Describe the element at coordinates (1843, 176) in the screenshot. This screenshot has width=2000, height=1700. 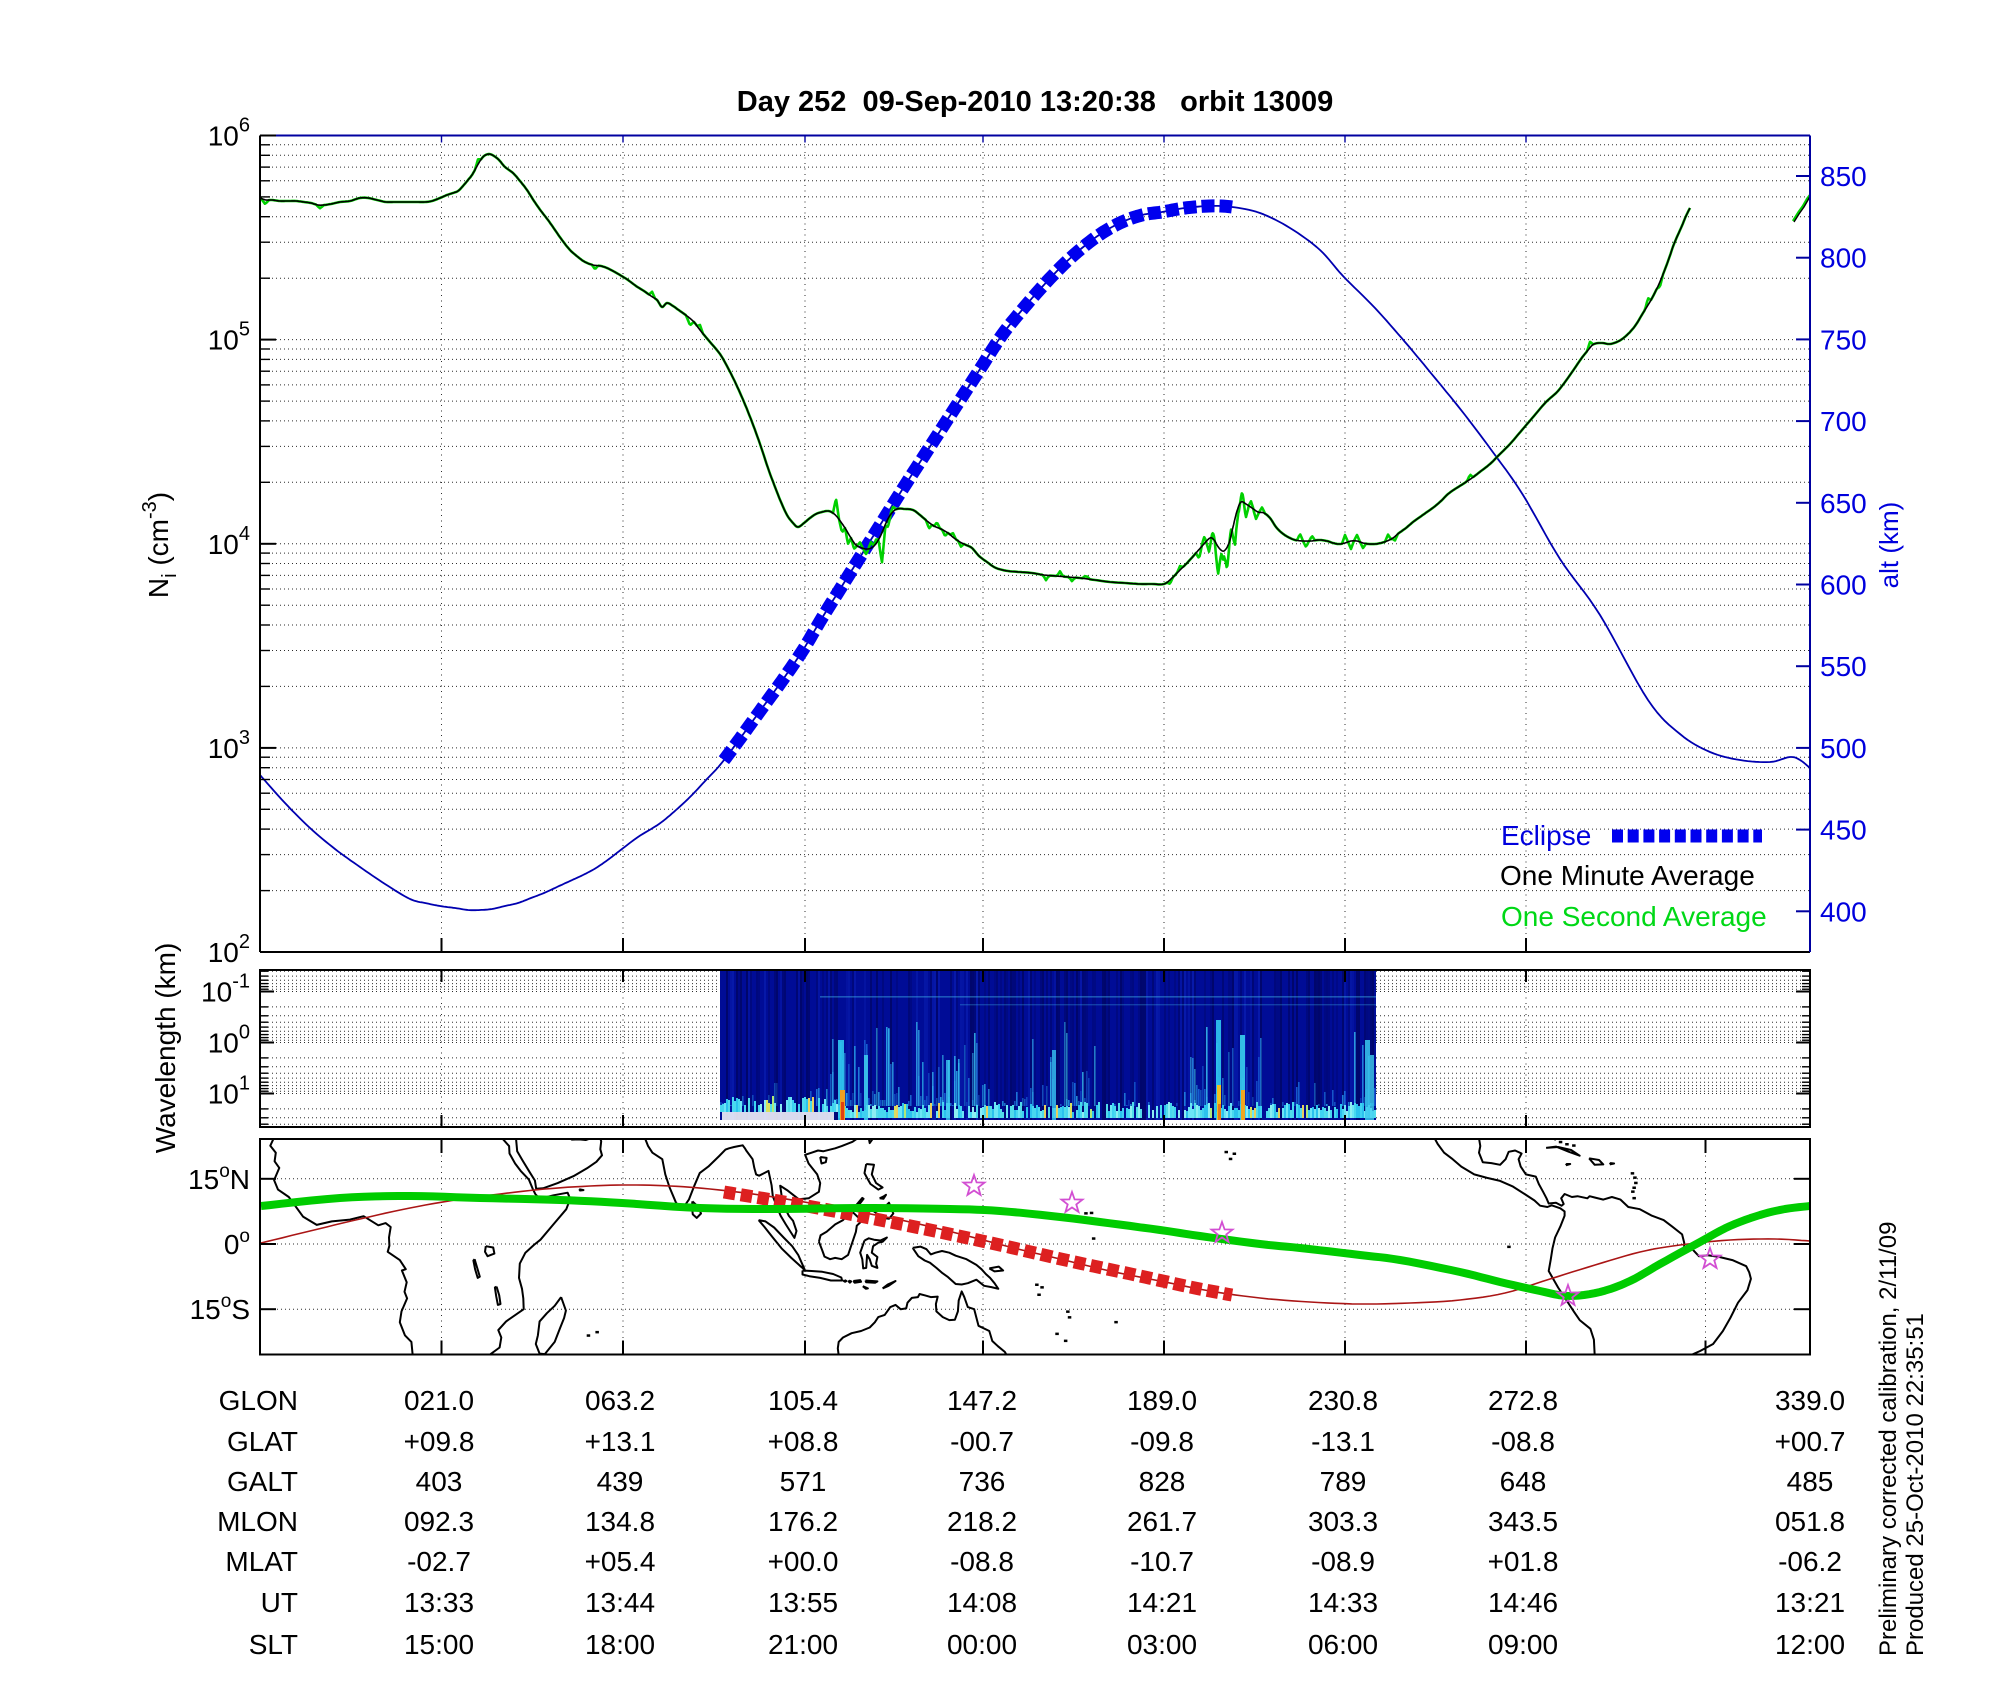
I see `svg-text: 850` at that location.